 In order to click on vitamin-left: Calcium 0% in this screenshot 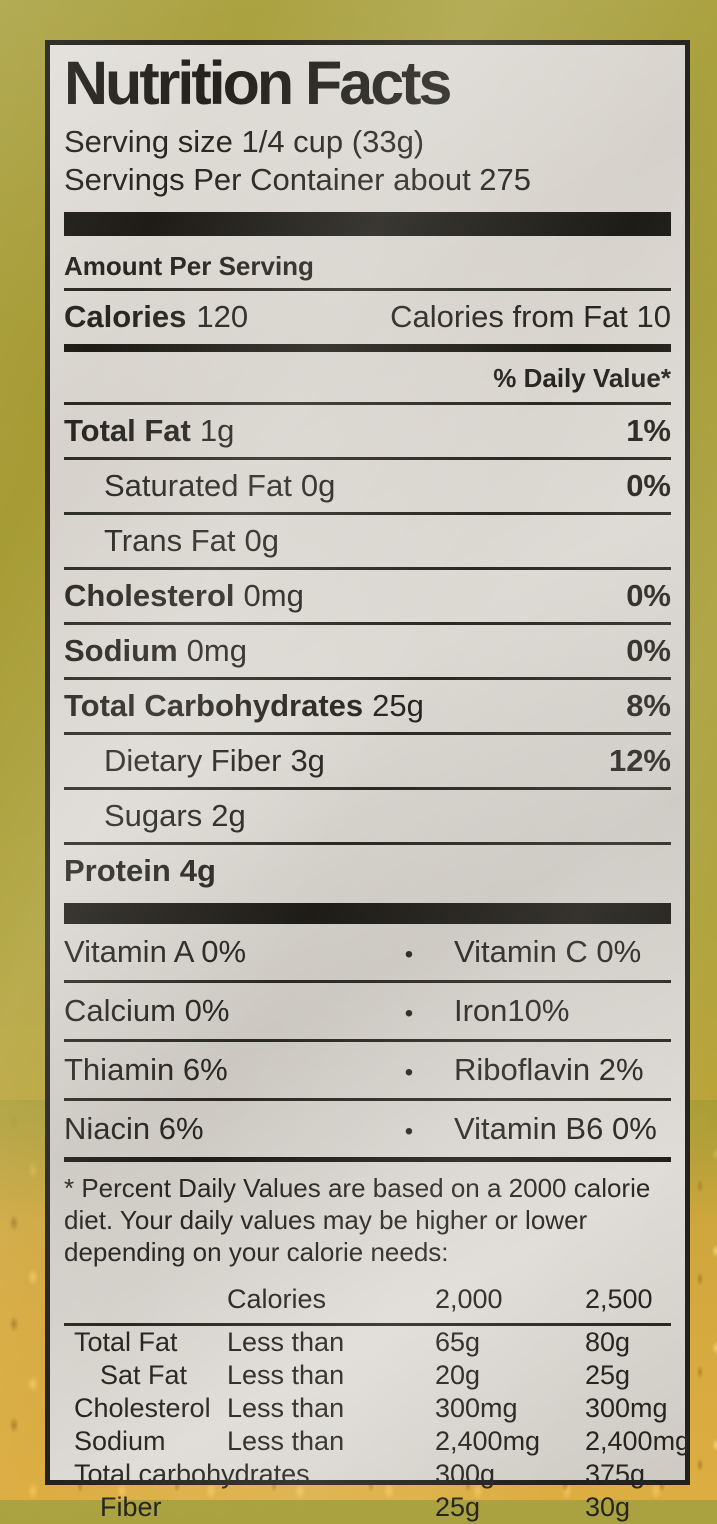, I will do `click(147, 1010)`.